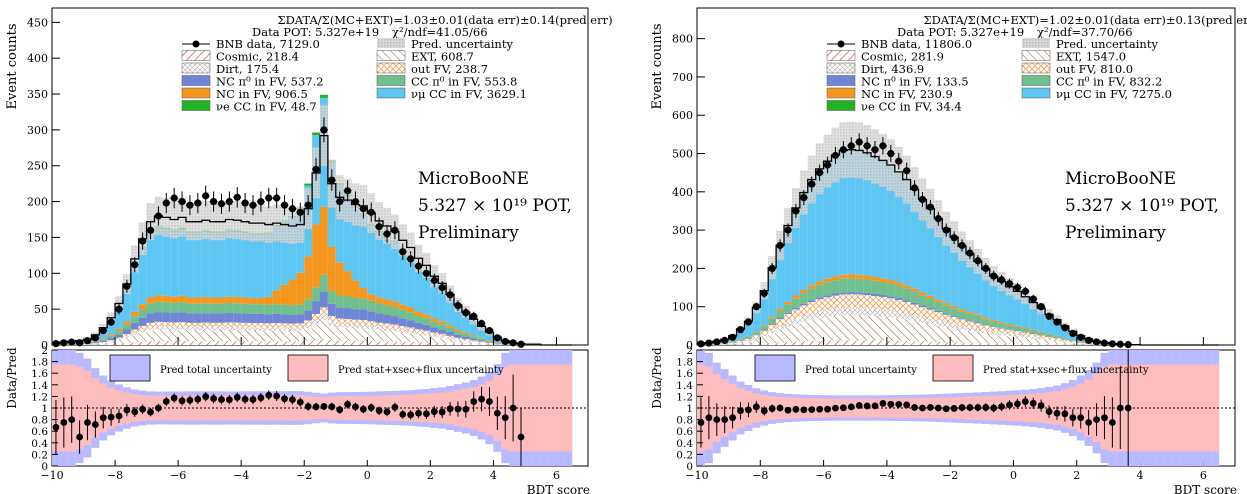 This screenshot has height=494, width=1247. Describe the element at coordinates (51, 475) in the screenshot. I see `x-tick-label: −10` at that location.